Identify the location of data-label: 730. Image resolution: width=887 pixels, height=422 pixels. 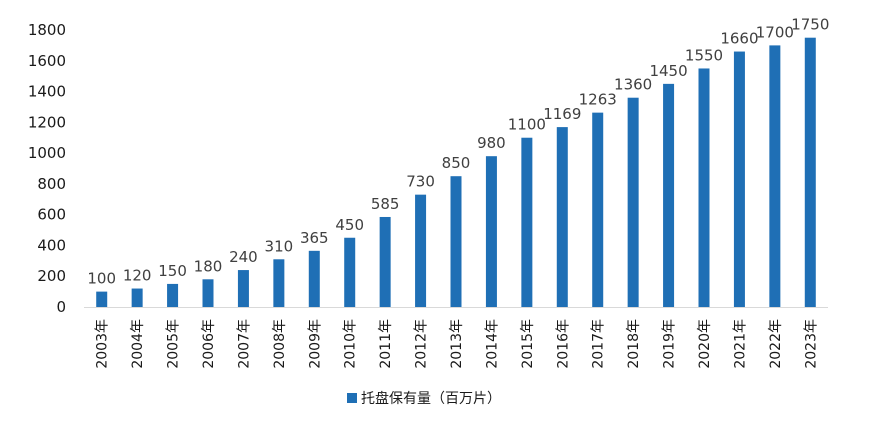
(420, 182).